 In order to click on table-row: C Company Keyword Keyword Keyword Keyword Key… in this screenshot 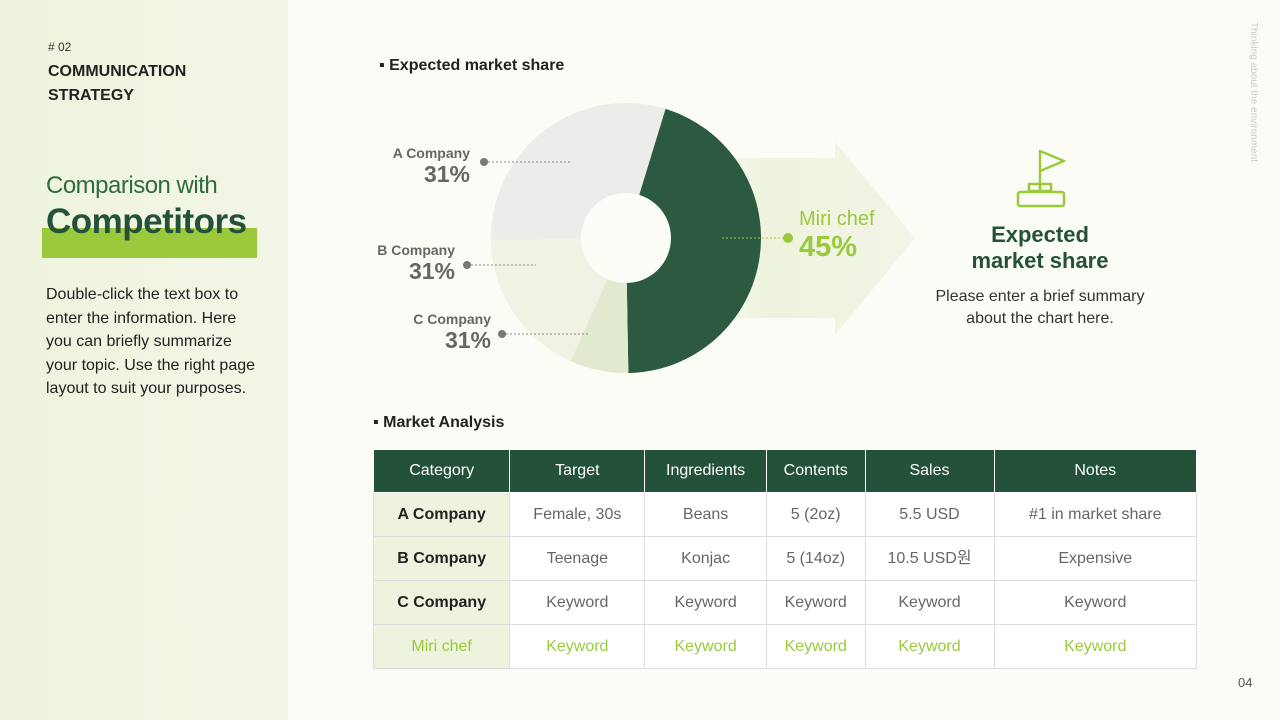, I will do `click(785, 602)`.